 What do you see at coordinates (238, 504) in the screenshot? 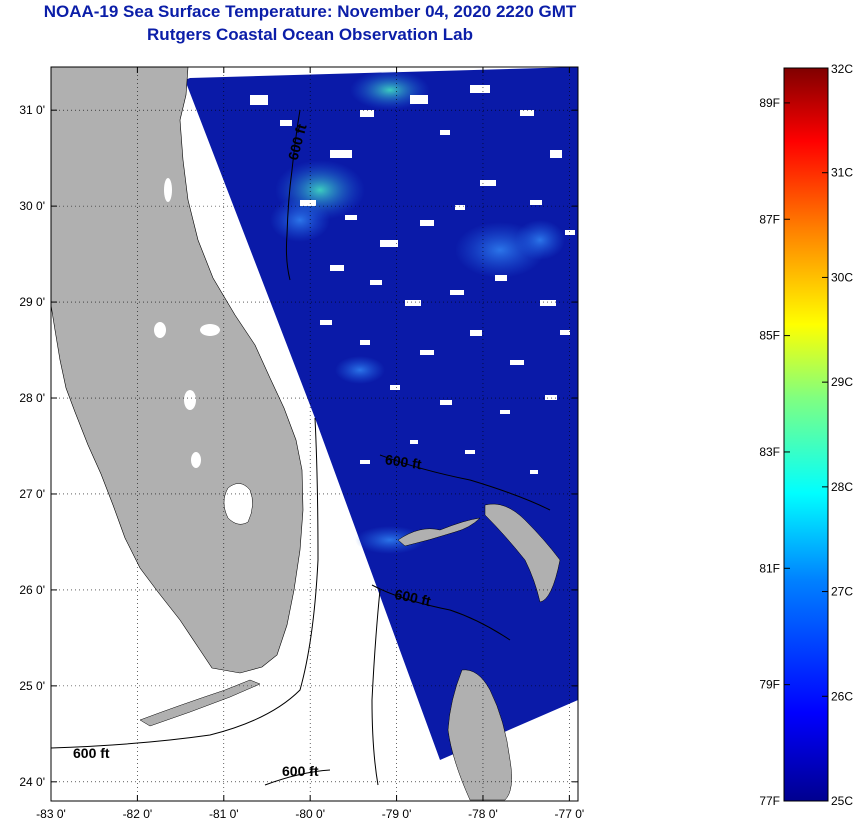
I see `lake-okeechobee` at bounding box center [238, 504].